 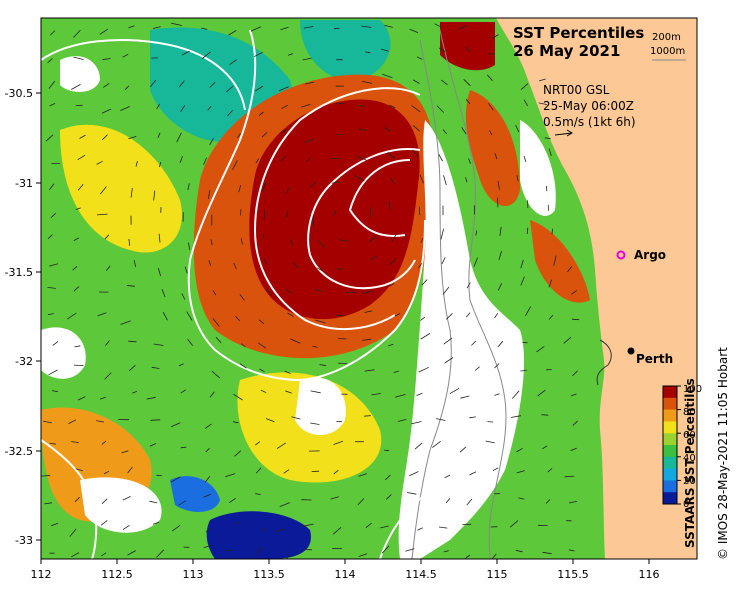 I want to click on contour-se, so click(x=402, y=526).